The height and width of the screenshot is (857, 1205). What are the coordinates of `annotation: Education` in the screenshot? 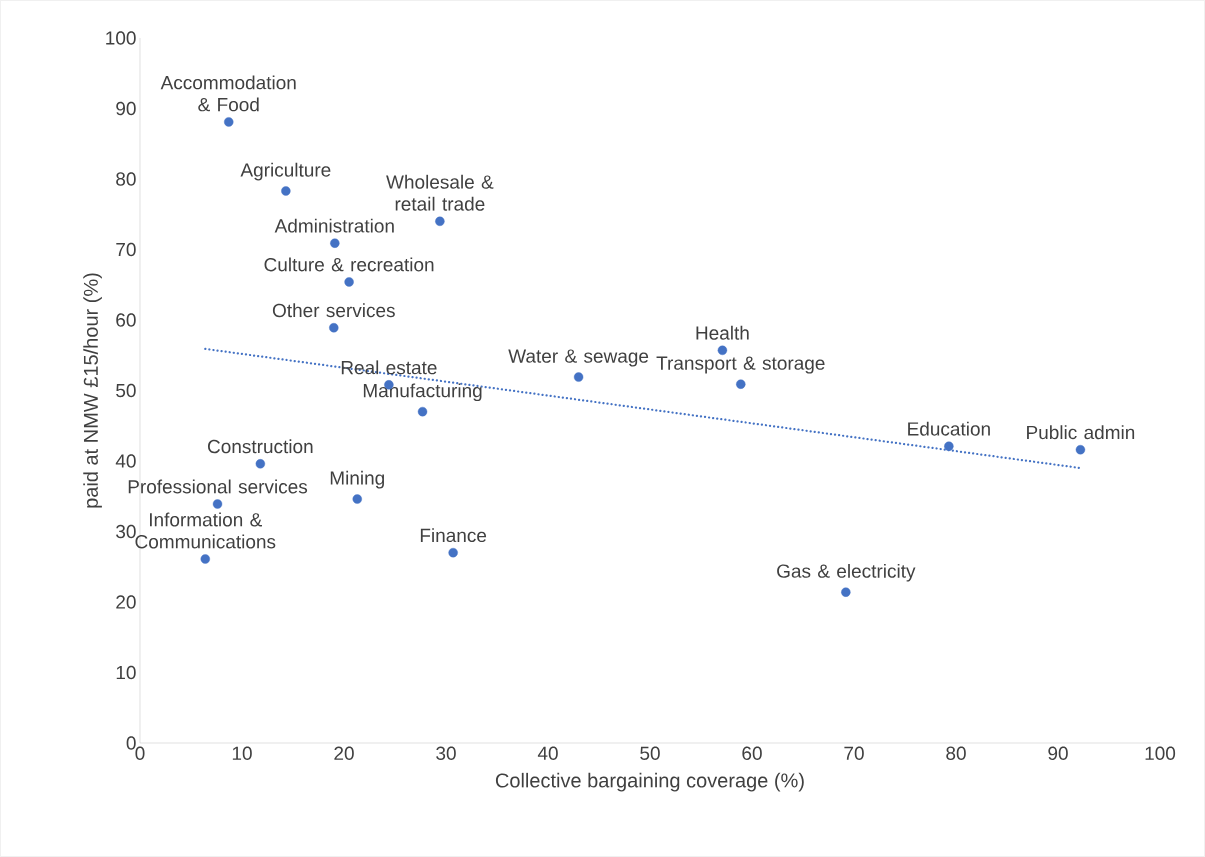 It's located at (949, 428).